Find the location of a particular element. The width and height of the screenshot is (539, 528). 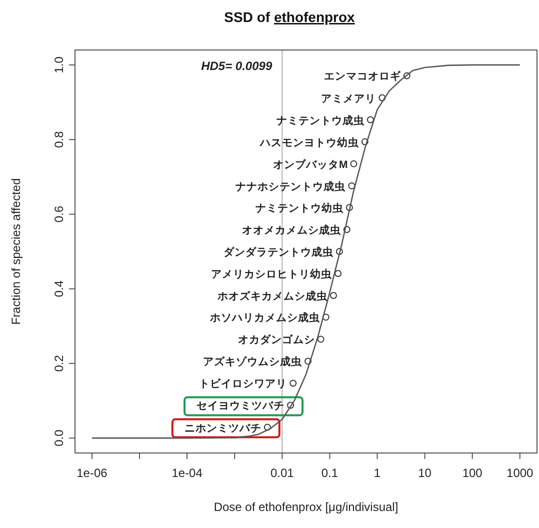

data-label: オオメカメムシ成虫 is located at coordinates (292, 229).